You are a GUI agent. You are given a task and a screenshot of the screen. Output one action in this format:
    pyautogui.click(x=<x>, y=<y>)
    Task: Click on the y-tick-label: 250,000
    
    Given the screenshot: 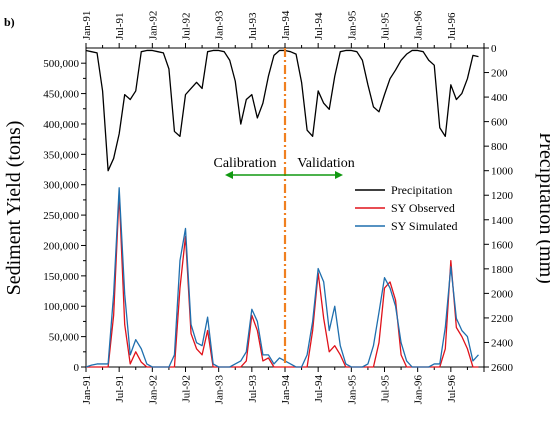 What is the action you would take?
    pyautogui.click(x=61, y=216)
    